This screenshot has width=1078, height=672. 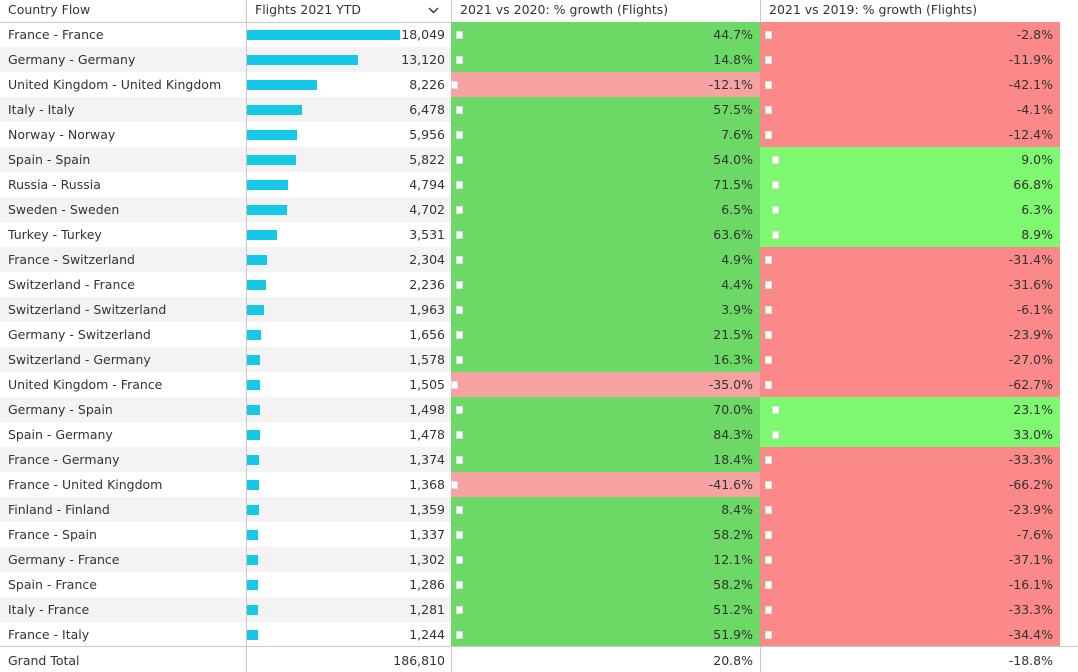 What do you see at coordinates (530, 434) in the screenshot?
I see `table-row: Spain - Germany 1,478 84.3% 33.0%` at bounding box center [530, 434].